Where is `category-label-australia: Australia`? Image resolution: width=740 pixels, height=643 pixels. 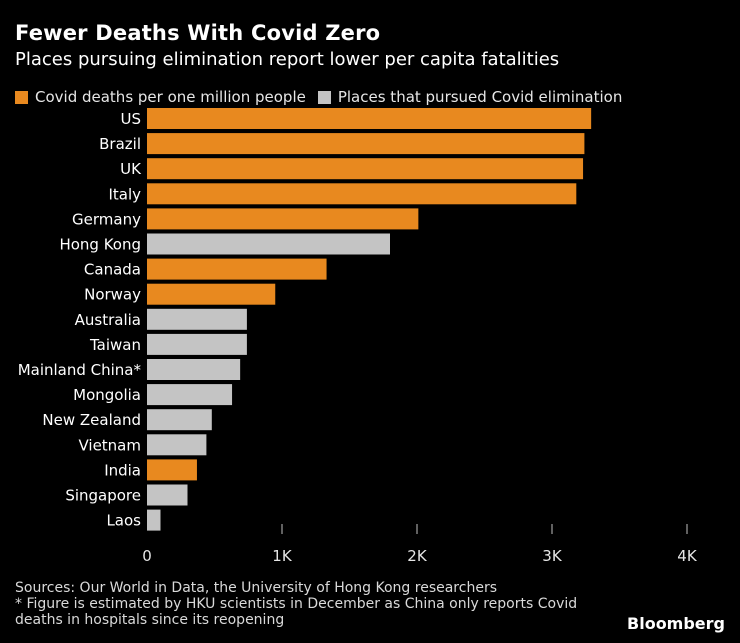 category-label-australia: Australia is located at coordinates (108, 320).